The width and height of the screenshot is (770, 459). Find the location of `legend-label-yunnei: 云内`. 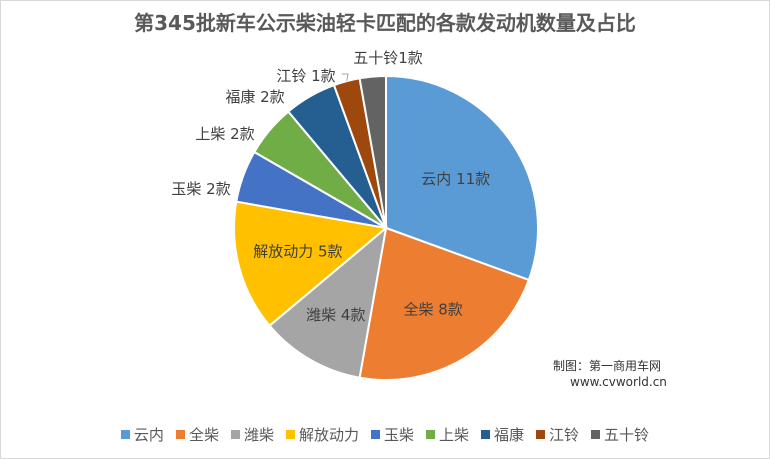

legend-label-yunnei: 云内 is located at coordinates (148, 435).